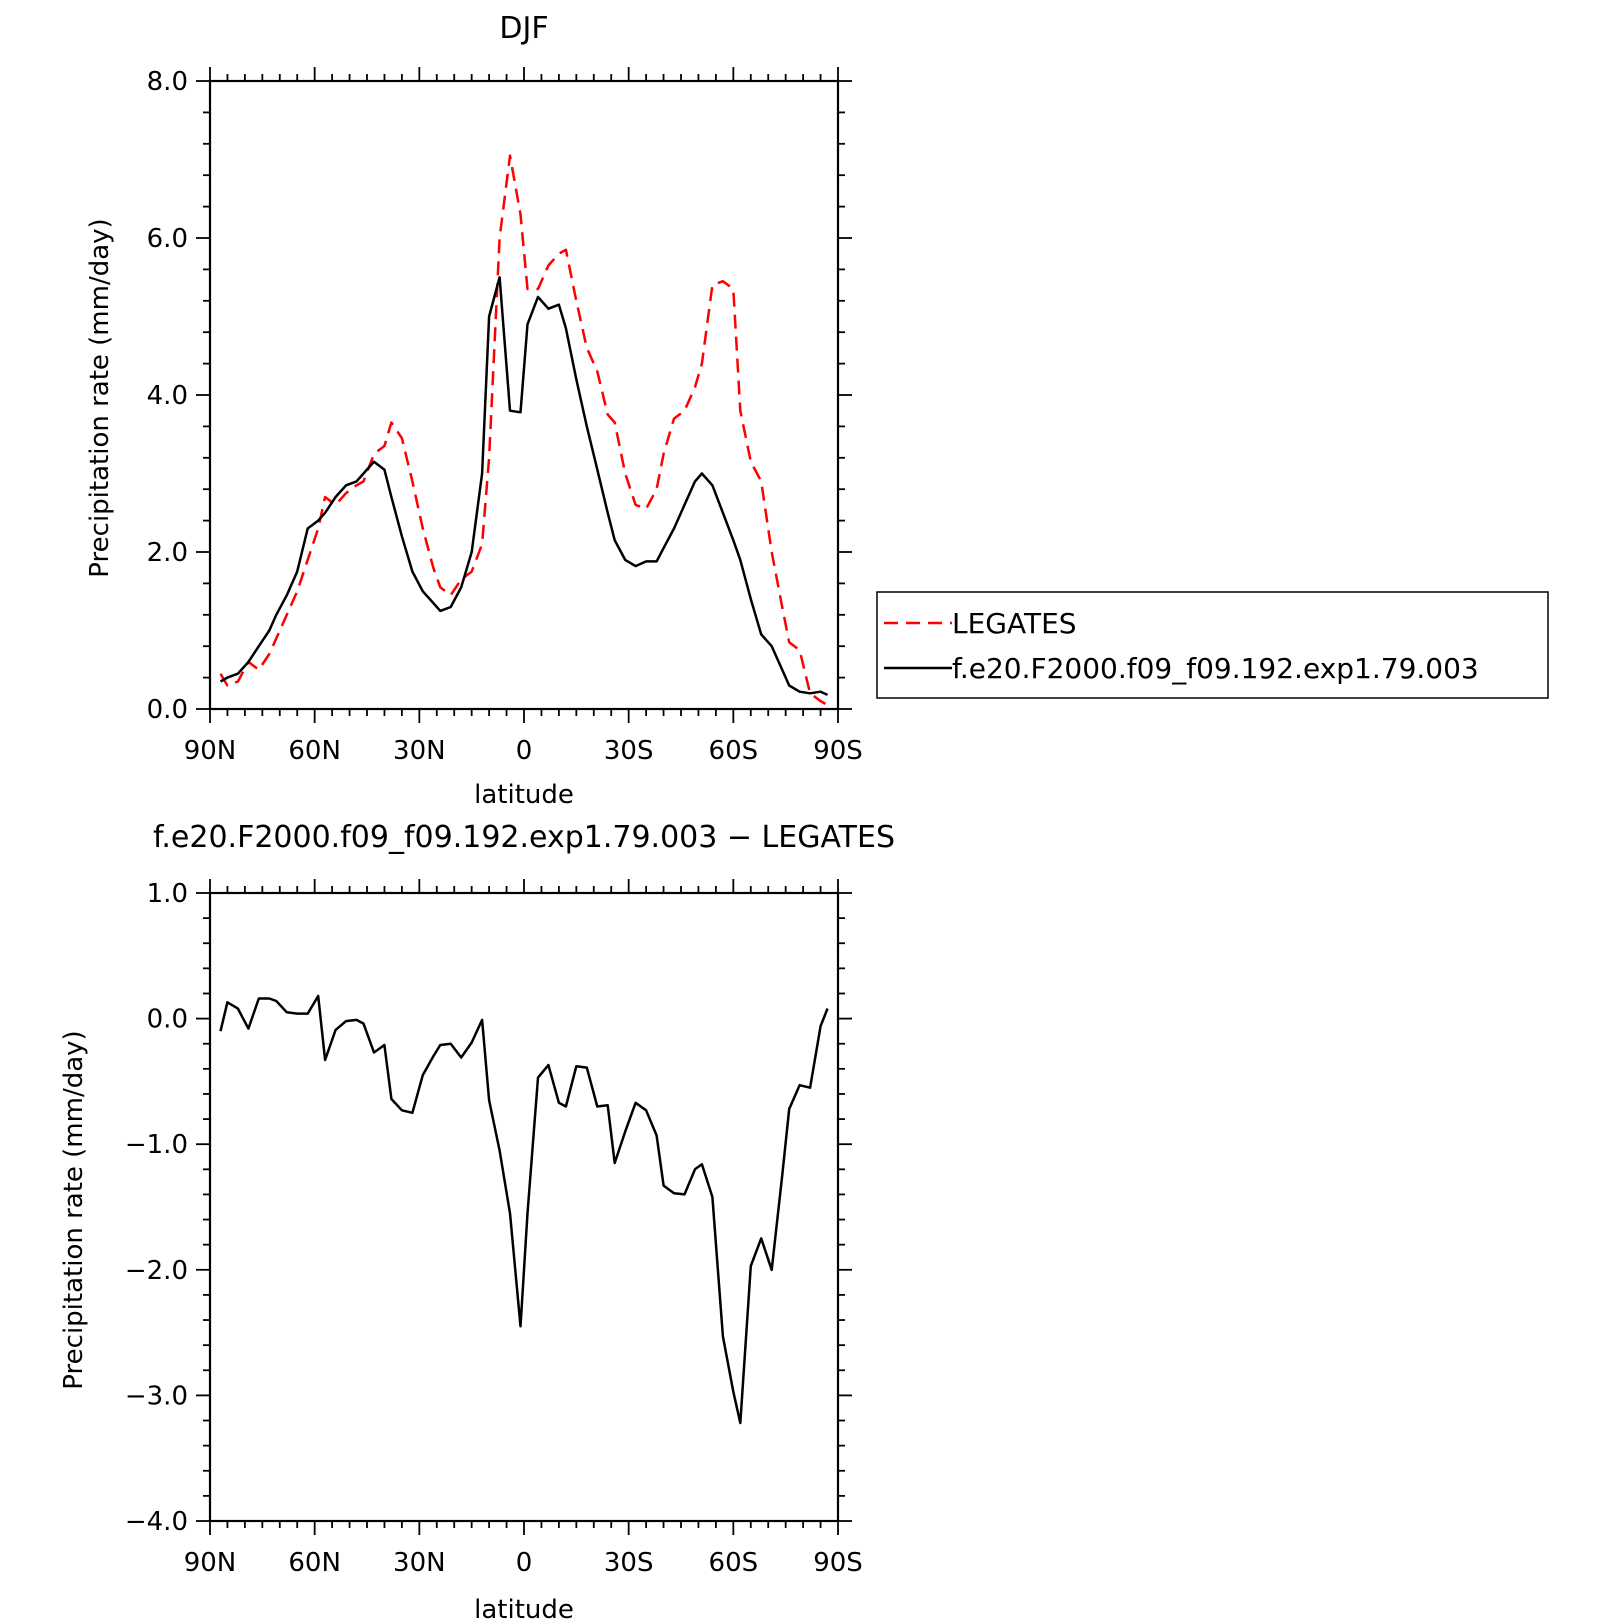 The image size is (1622, 1624). Describe the element at coordinates (167, 894) in the screenshot. I see `bottom-y-tick-label: 1.0` at that location.